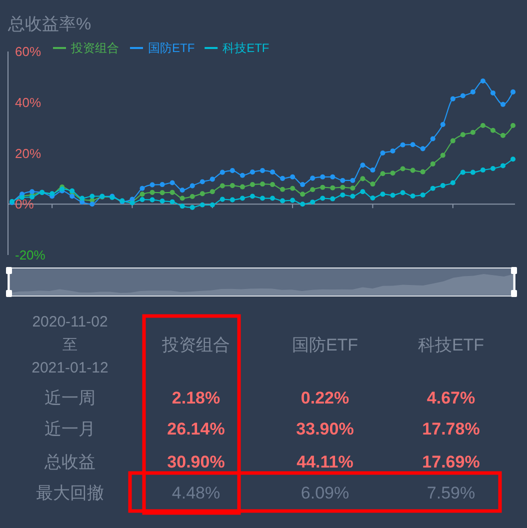 The height and width of the screenshot is (528, 527). Describe the element at coordinates (195, 345) in the screenshot. I see `category-label: 投资组合` at that location.